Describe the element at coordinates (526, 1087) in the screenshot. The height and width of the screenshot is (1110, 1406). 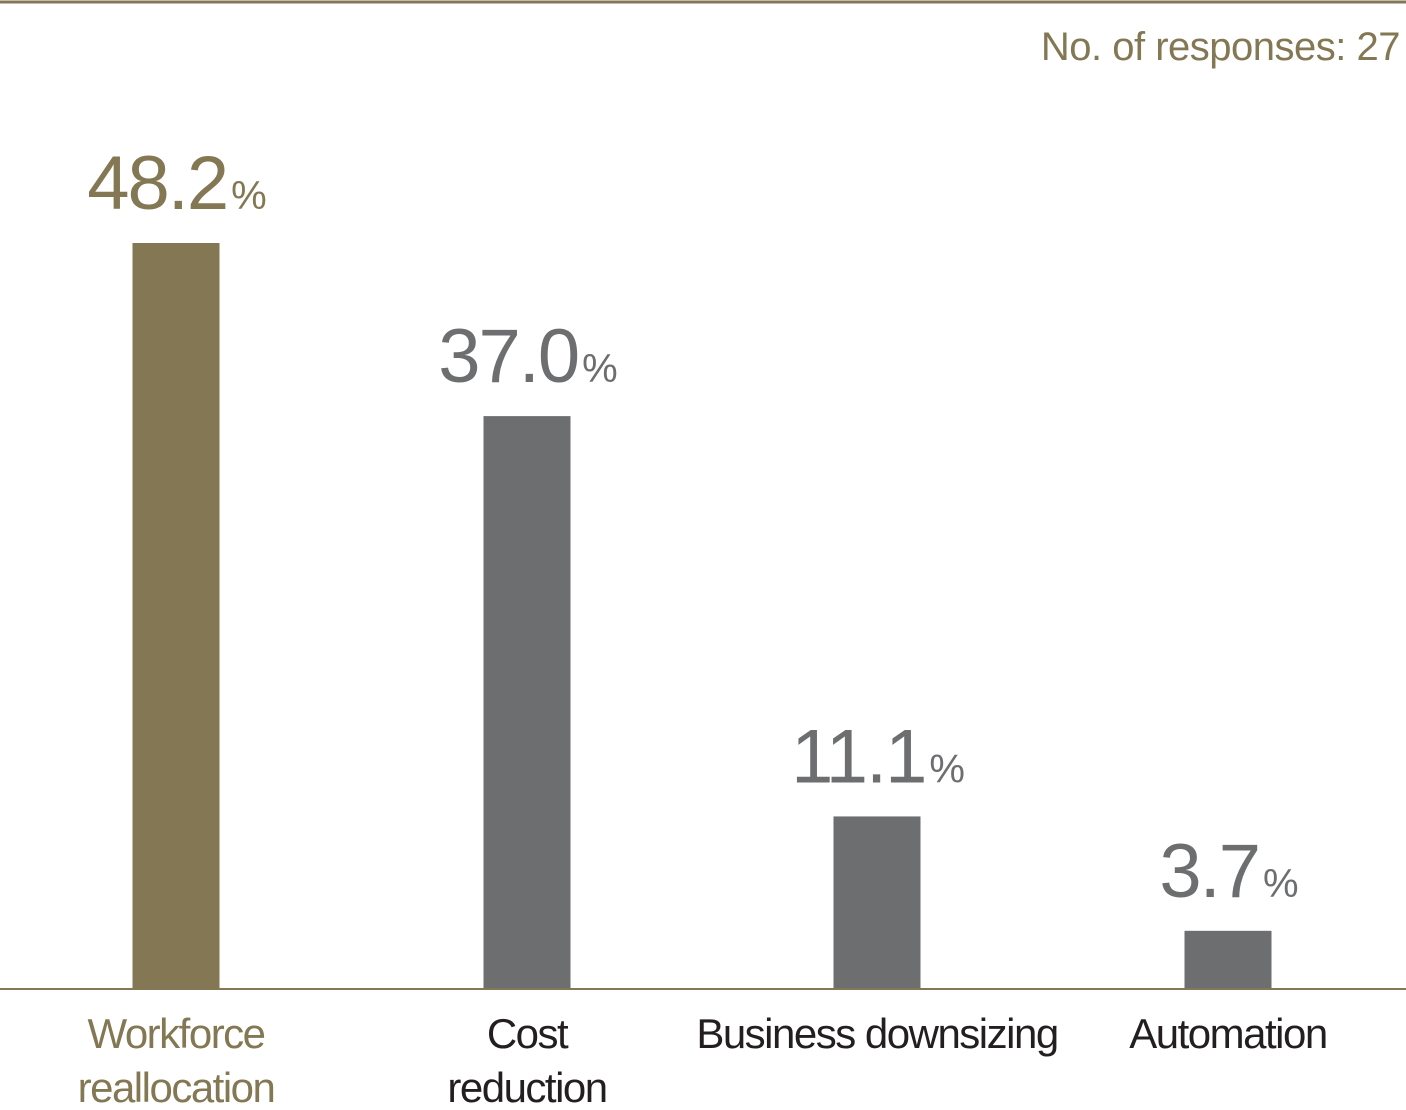
I see `category-label-1-line-1: reduction` at that location.